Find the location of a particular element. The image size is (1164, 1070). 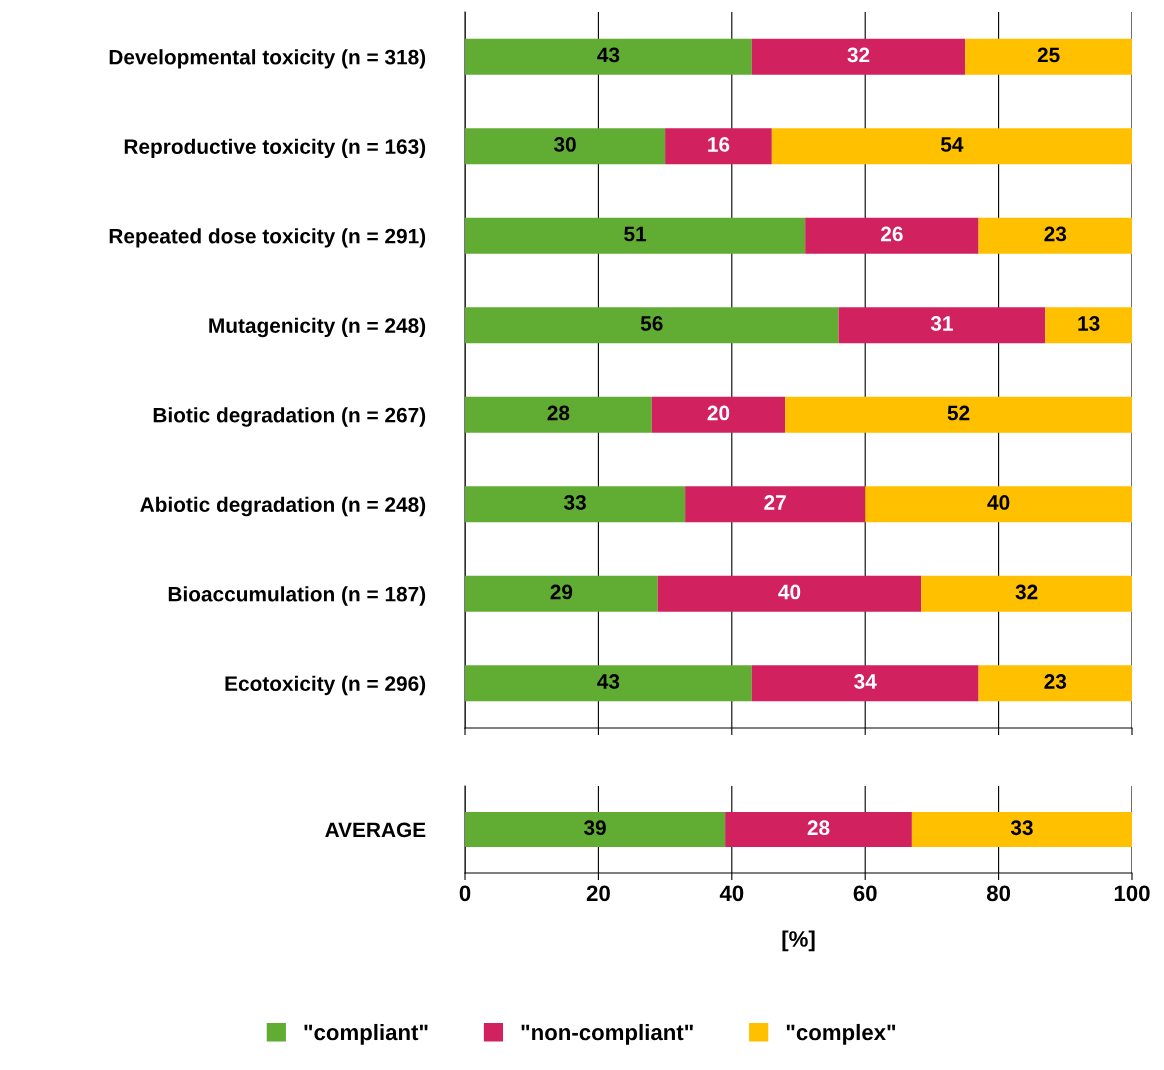

x-tick-label: 60 is located at coordinates (865, 893).